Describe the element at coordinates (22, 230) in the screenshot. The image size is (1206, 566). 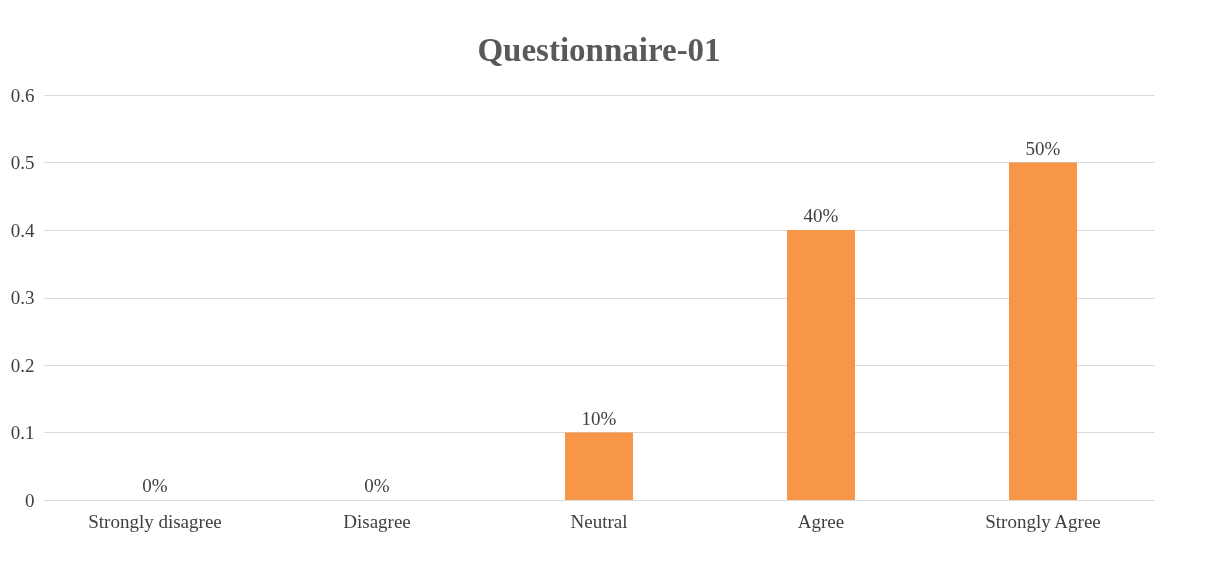
I see `y-tick-label: 0.4` at that location.